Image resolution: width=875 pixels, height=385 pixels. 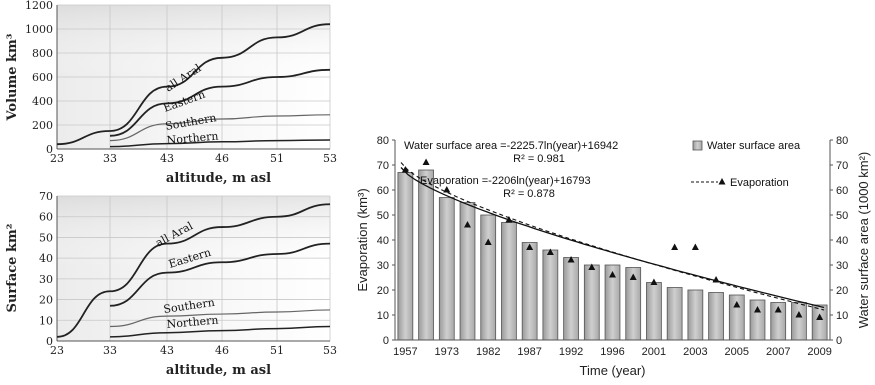 I want to click on x-tick-label: 1982, so click(x=488, y=352).